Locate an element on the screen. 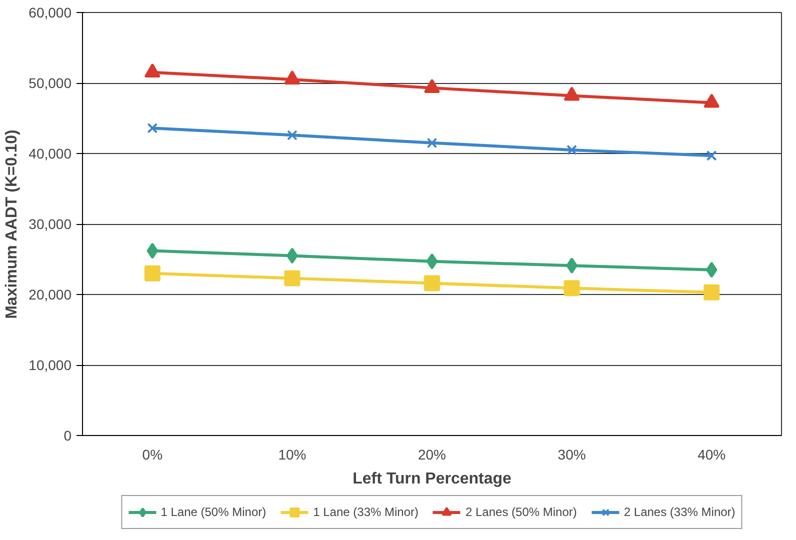 The width and height of the screenshot is (796, 540). x-tick-label: 30% is located at coordinates (572, 454).